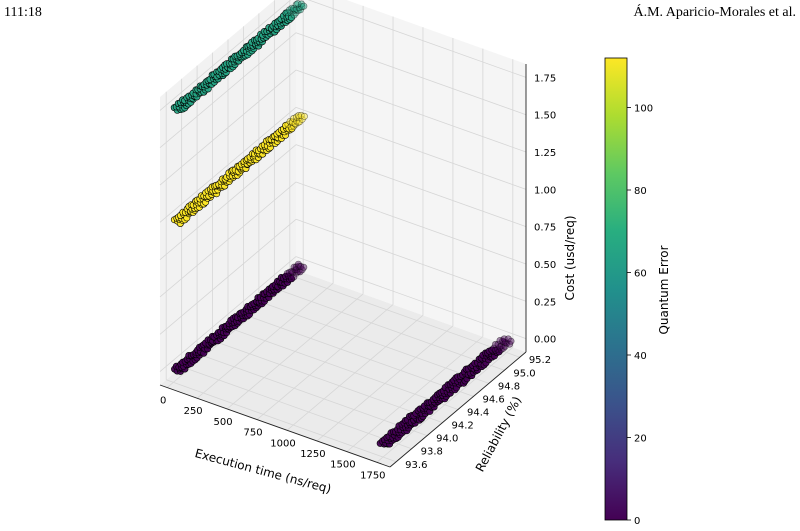 The width and height of the screenshot is (800, 531). What do you see at coordinates (545, 340) in the screenshot?
I see `z-tick-label: 0.00` at bounding box center [545, 340].